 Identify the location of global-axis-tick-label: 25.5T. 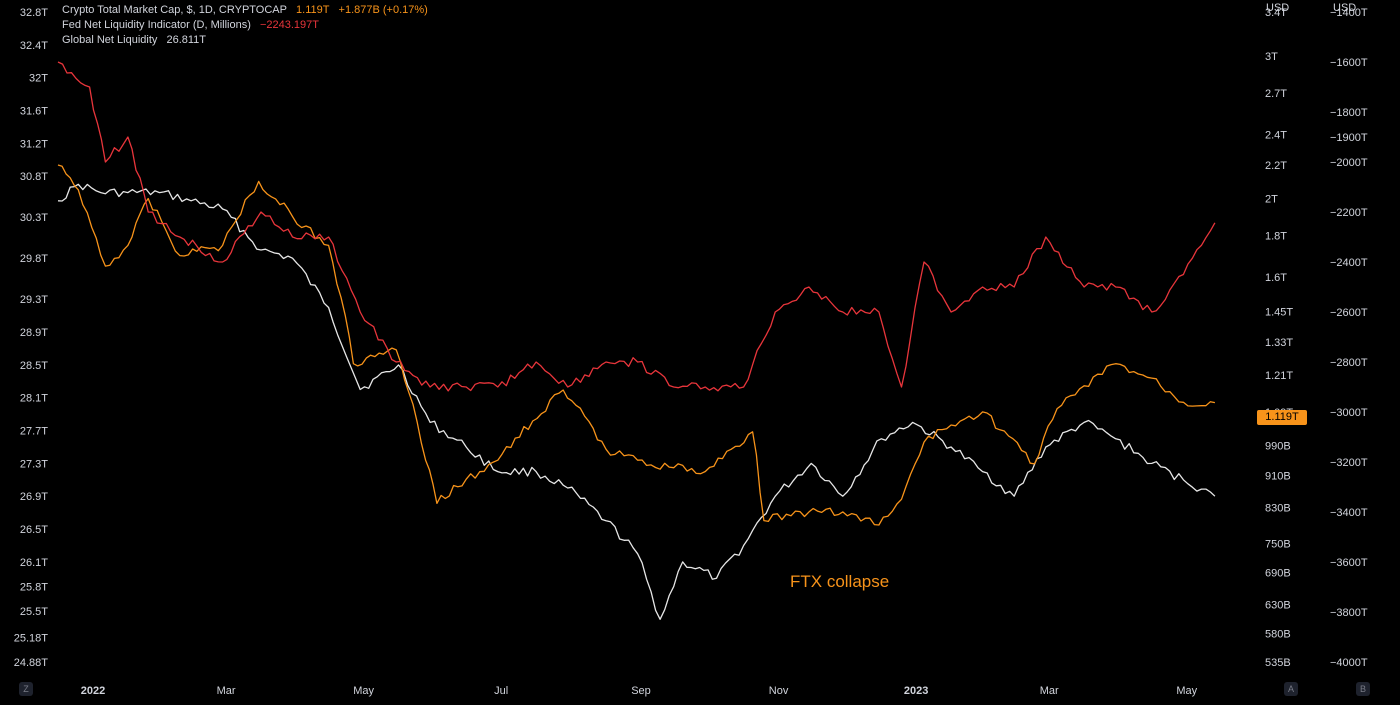
(34, 612).